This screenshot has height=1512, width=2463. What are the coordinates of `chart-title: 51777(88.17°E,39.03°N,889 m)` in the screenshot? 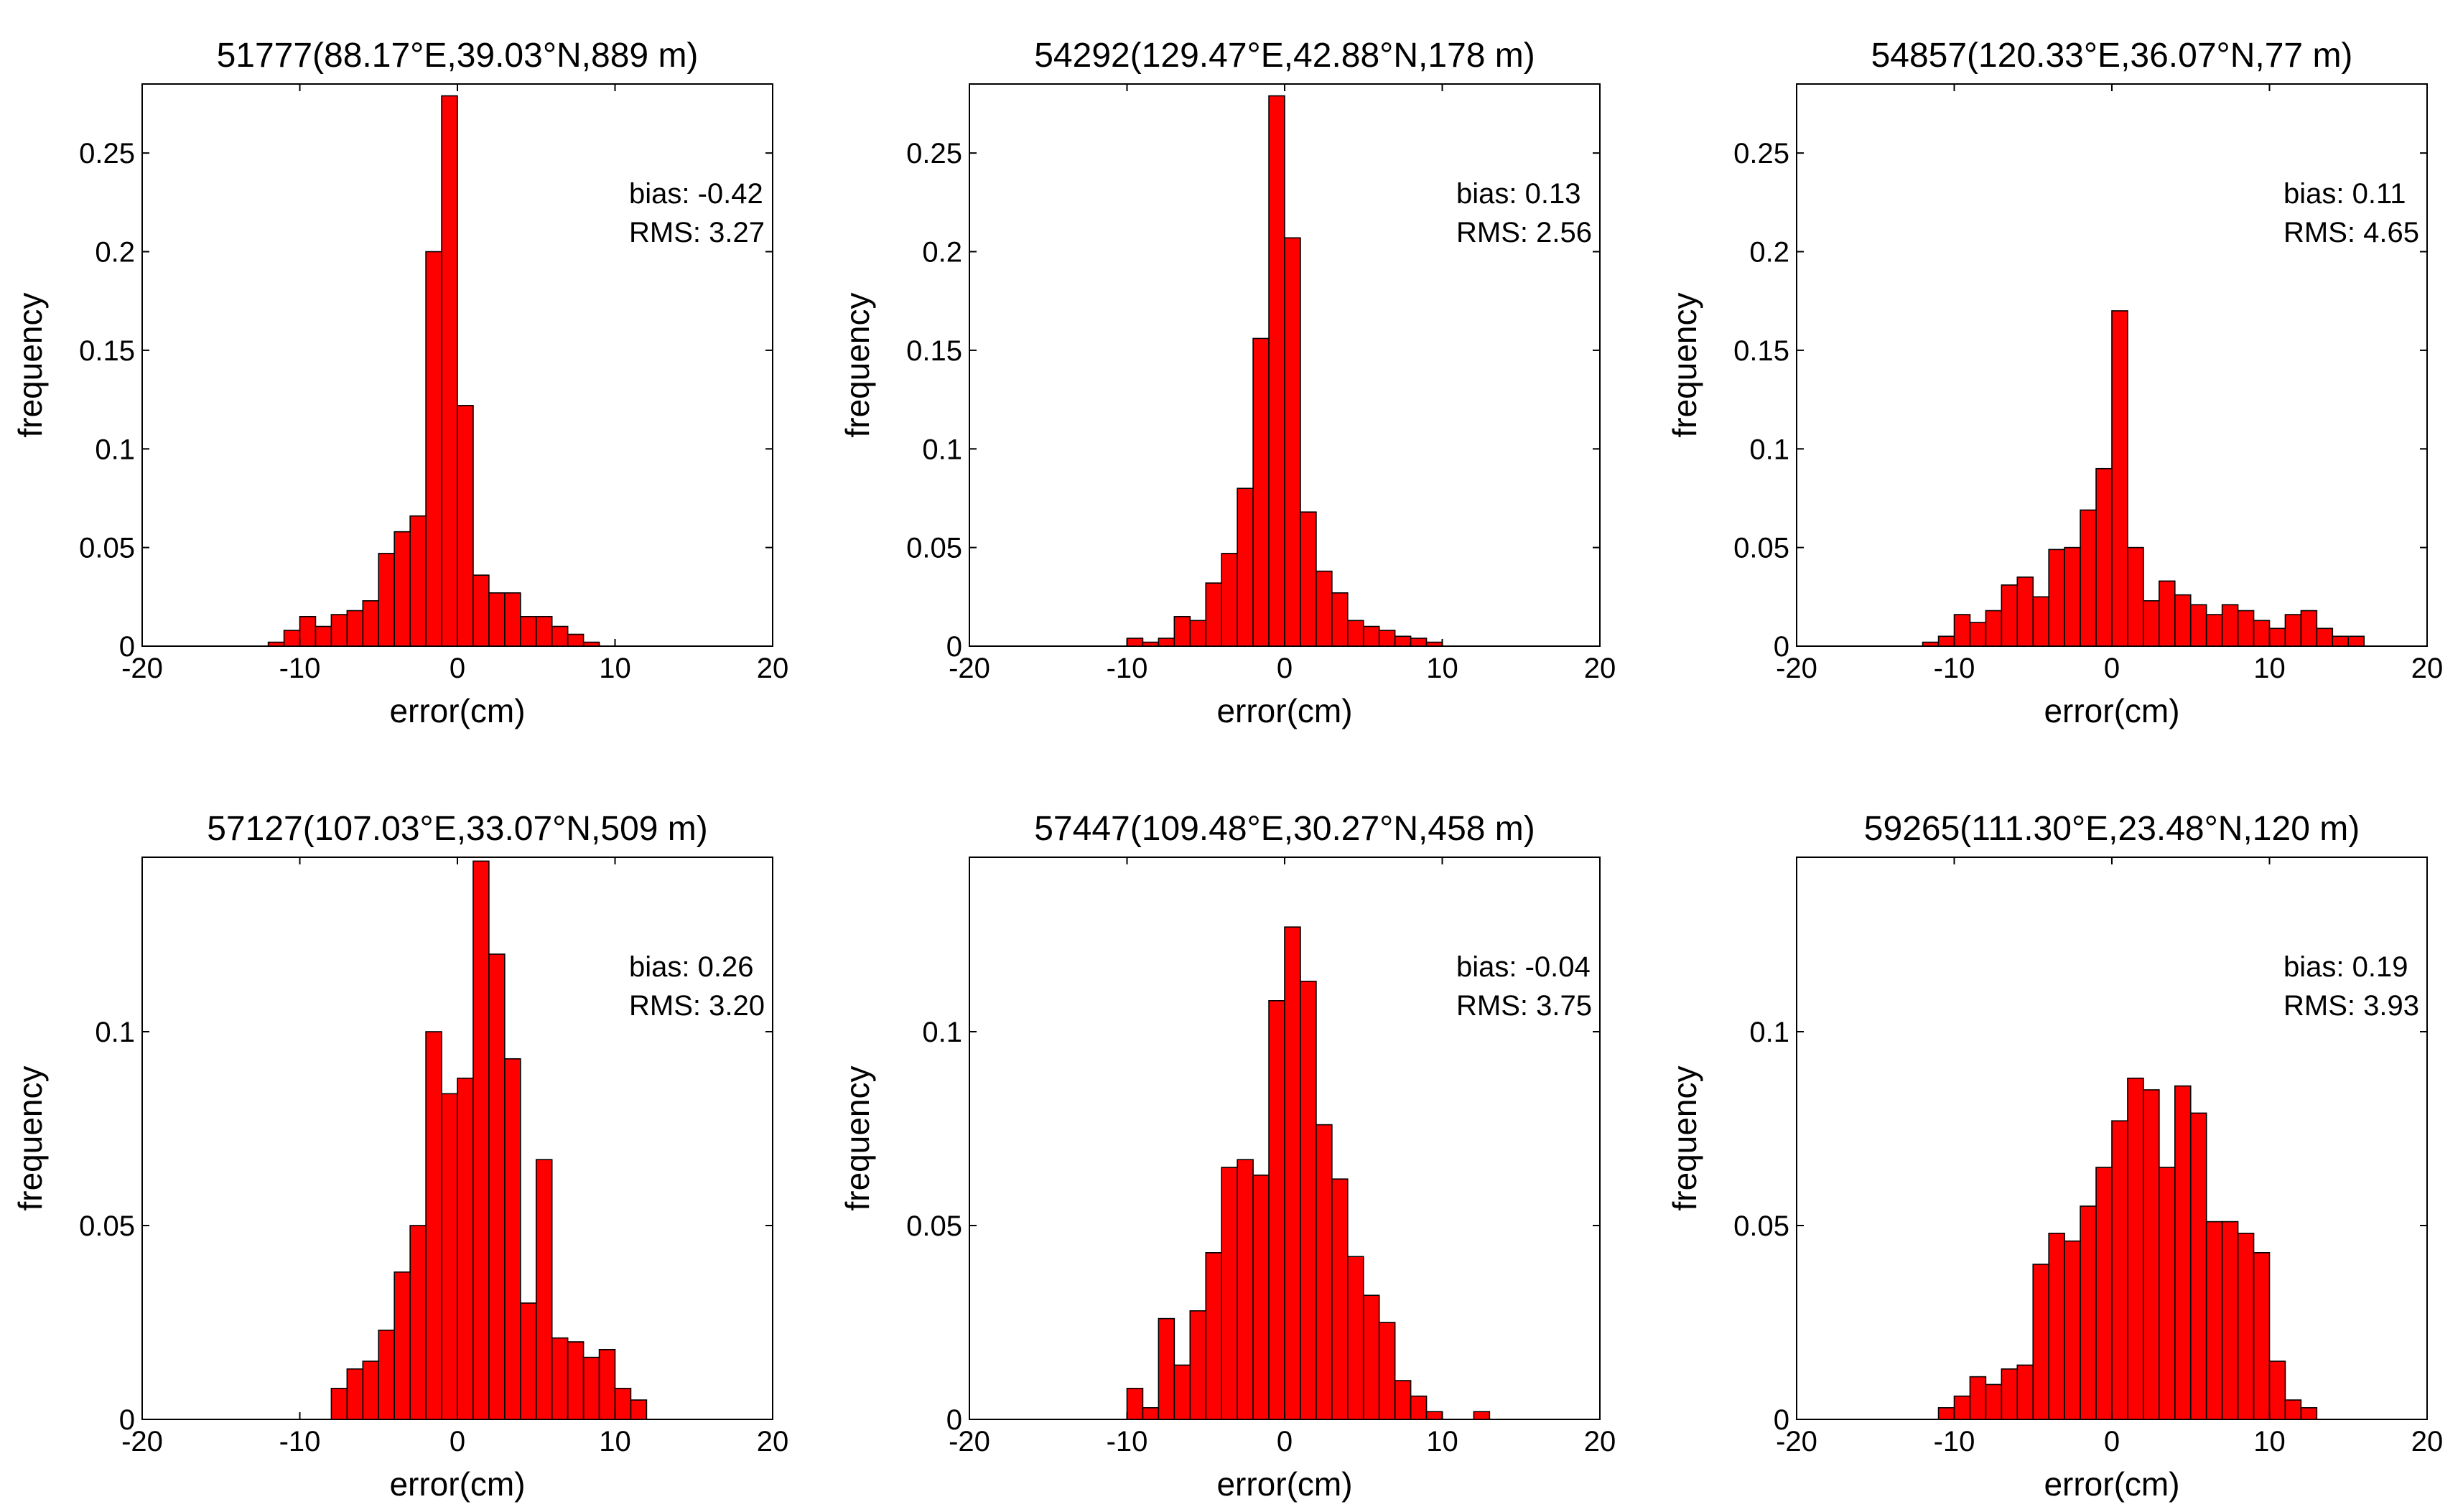 It's located at (458, 56).